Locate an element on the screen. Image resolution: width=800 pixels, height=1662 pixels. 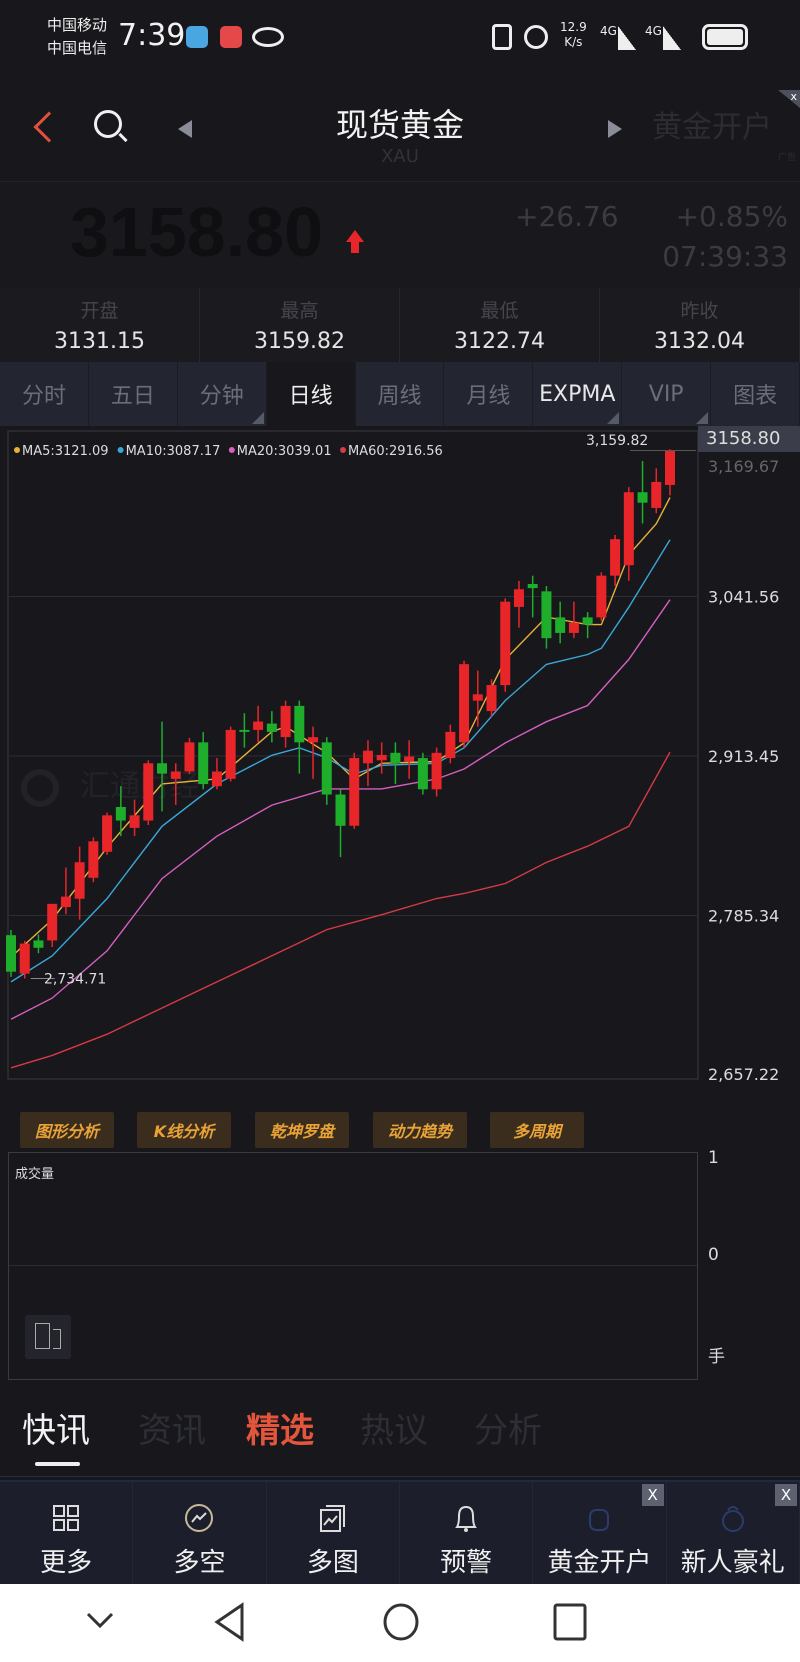
system-nav-bar is located at coordinates (400, 1623).